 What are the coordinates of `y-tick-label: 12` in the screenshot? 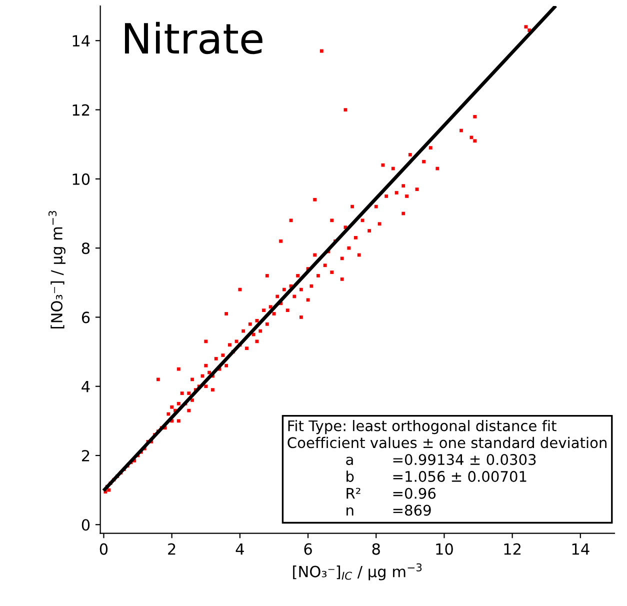 It's located at (81, 110).